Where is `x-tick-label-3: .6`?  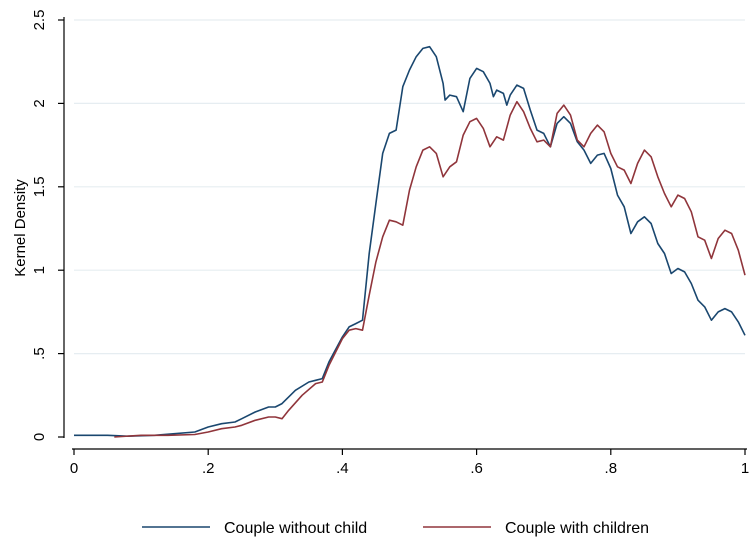 x-tick-label-3: .6 is located at coordinates (476, 468).